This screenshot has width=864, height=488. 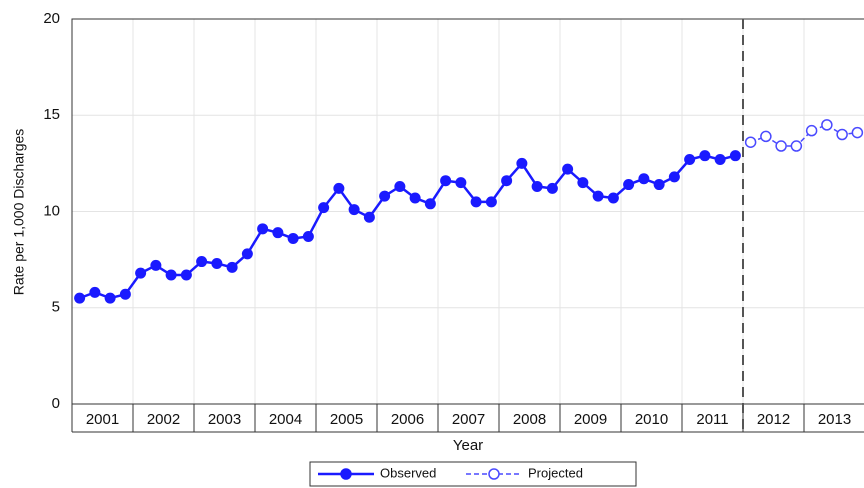 I want to click on x-axis-title: Year, so click(x=468, y=445).